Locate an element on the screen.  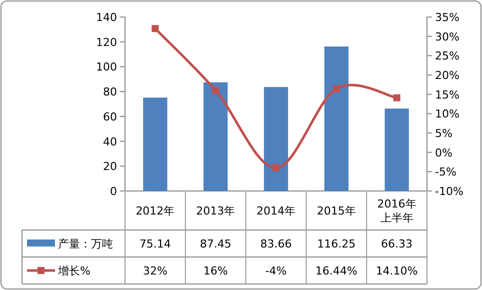
x-tick-label: 2016年上半年 is located at coordinates (396, 211).